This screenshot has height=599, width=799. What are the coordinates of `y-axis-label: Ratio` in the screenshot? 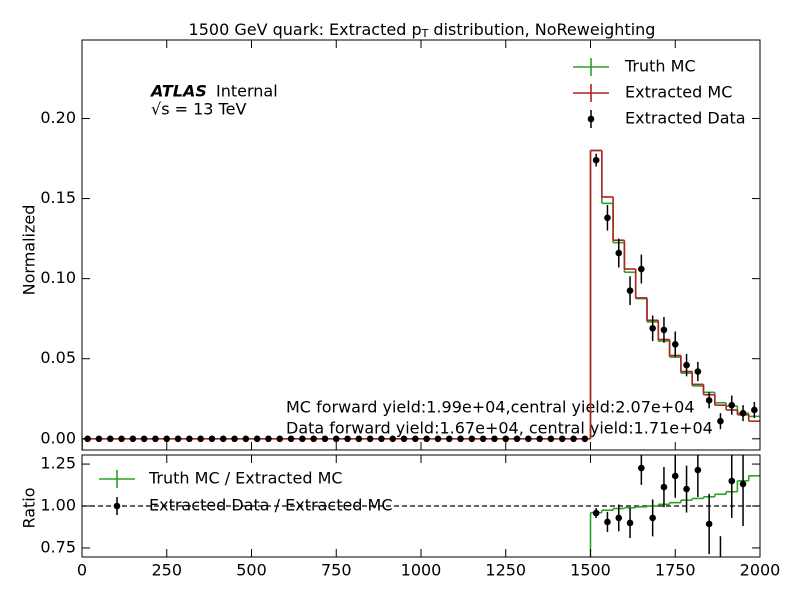 It's located at (29, 507).